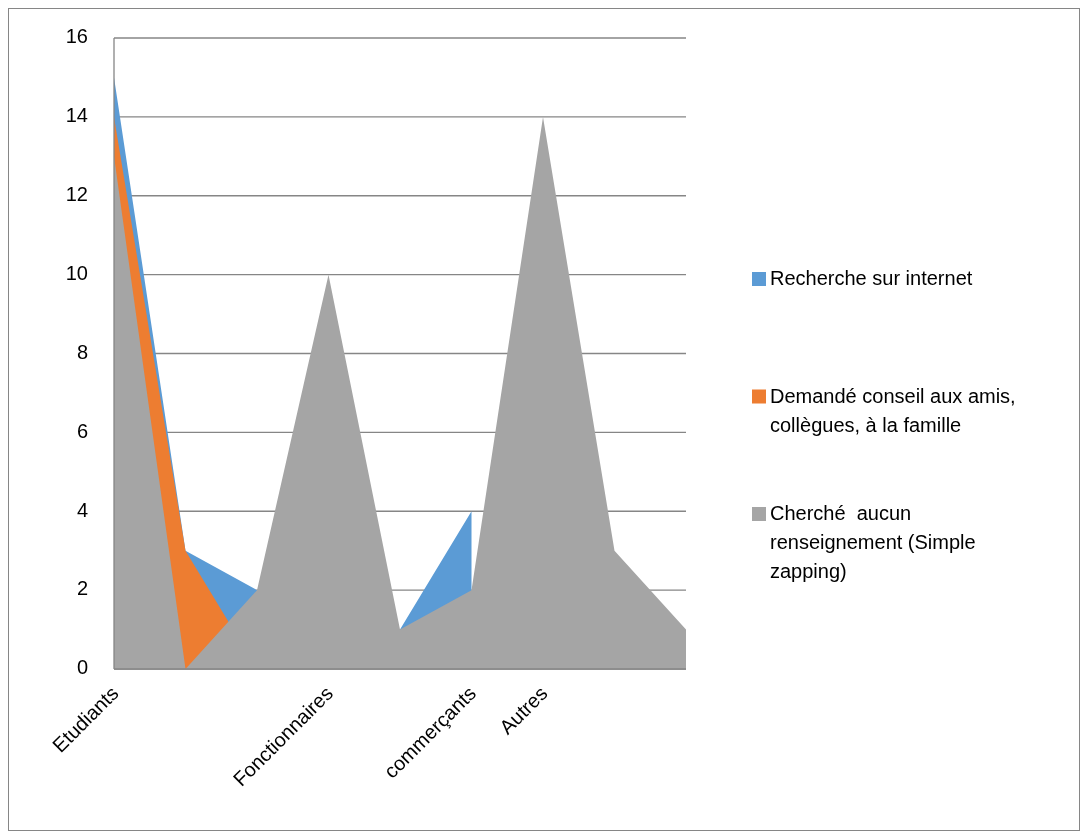 This screenshot has width=1086, height=839. Describe the element at coordinates (873, 542) in the screenshot. I see `legend-label: Cherché aucun renseignement (Simple zapping)` at that location.